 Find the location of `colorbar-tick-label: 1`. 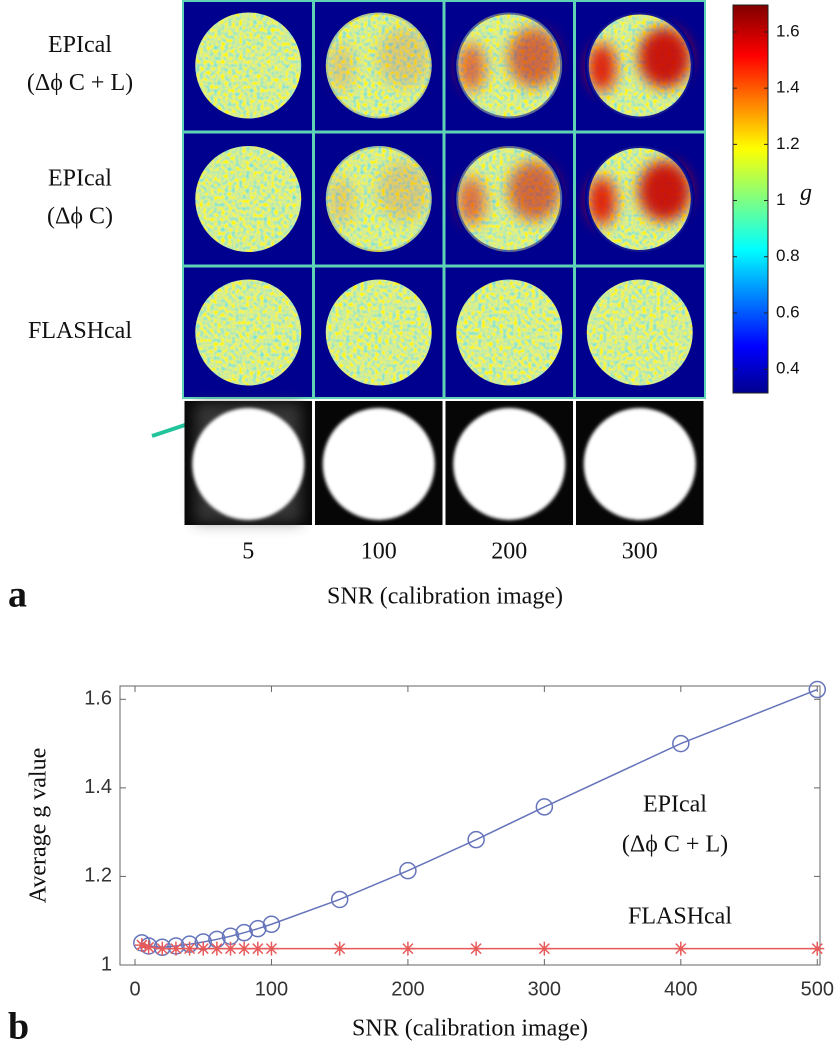

colorbar-tick-label: 1 is located at coordinates (780, 199).